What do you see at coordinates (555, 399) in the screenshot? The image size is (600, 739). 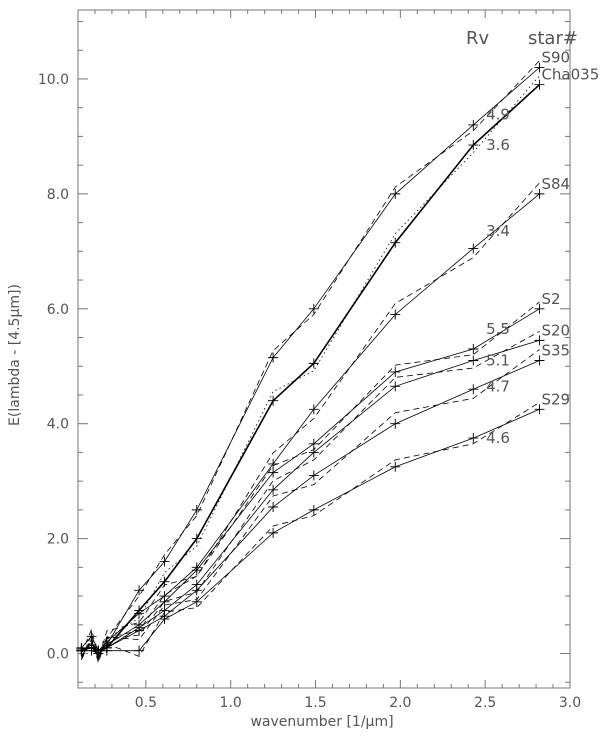 I see `star-label-S29: S29` at bounding box center [555, 399].